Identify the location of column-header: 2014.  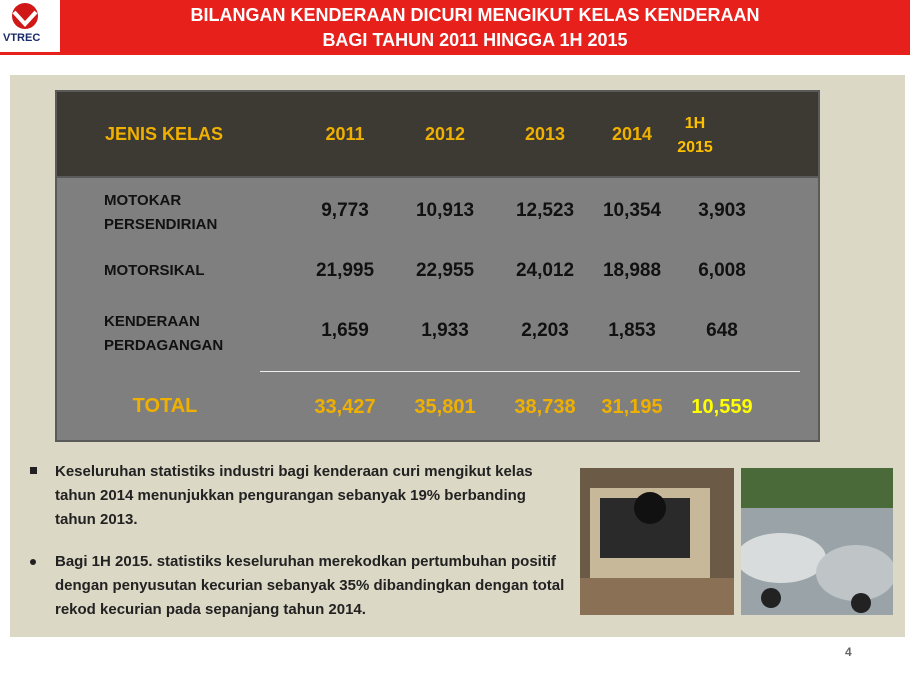
(632, 134).